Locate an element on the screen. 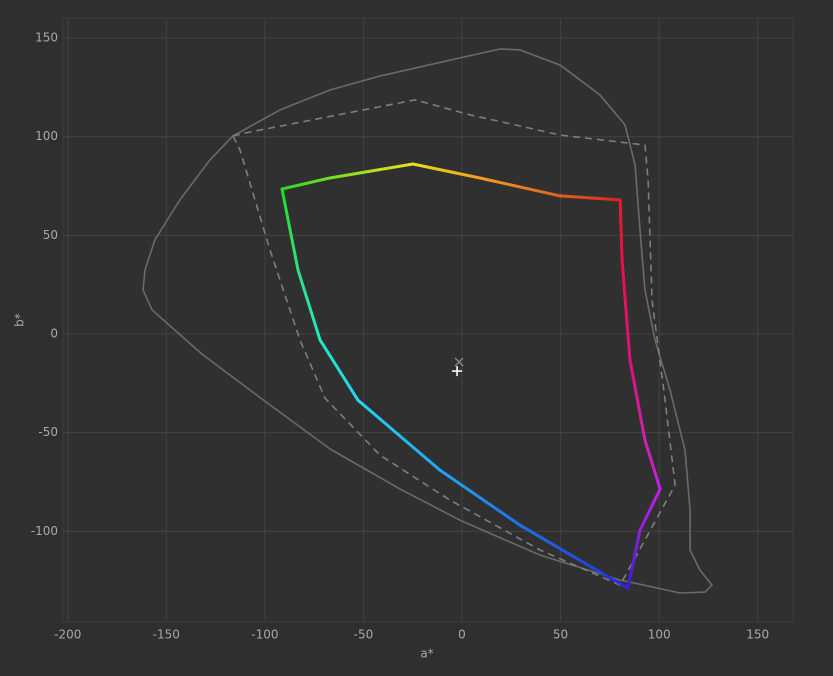 This screenshot has width=833, height=676. y-axis-label: b* is located at coordinates (20, 320).